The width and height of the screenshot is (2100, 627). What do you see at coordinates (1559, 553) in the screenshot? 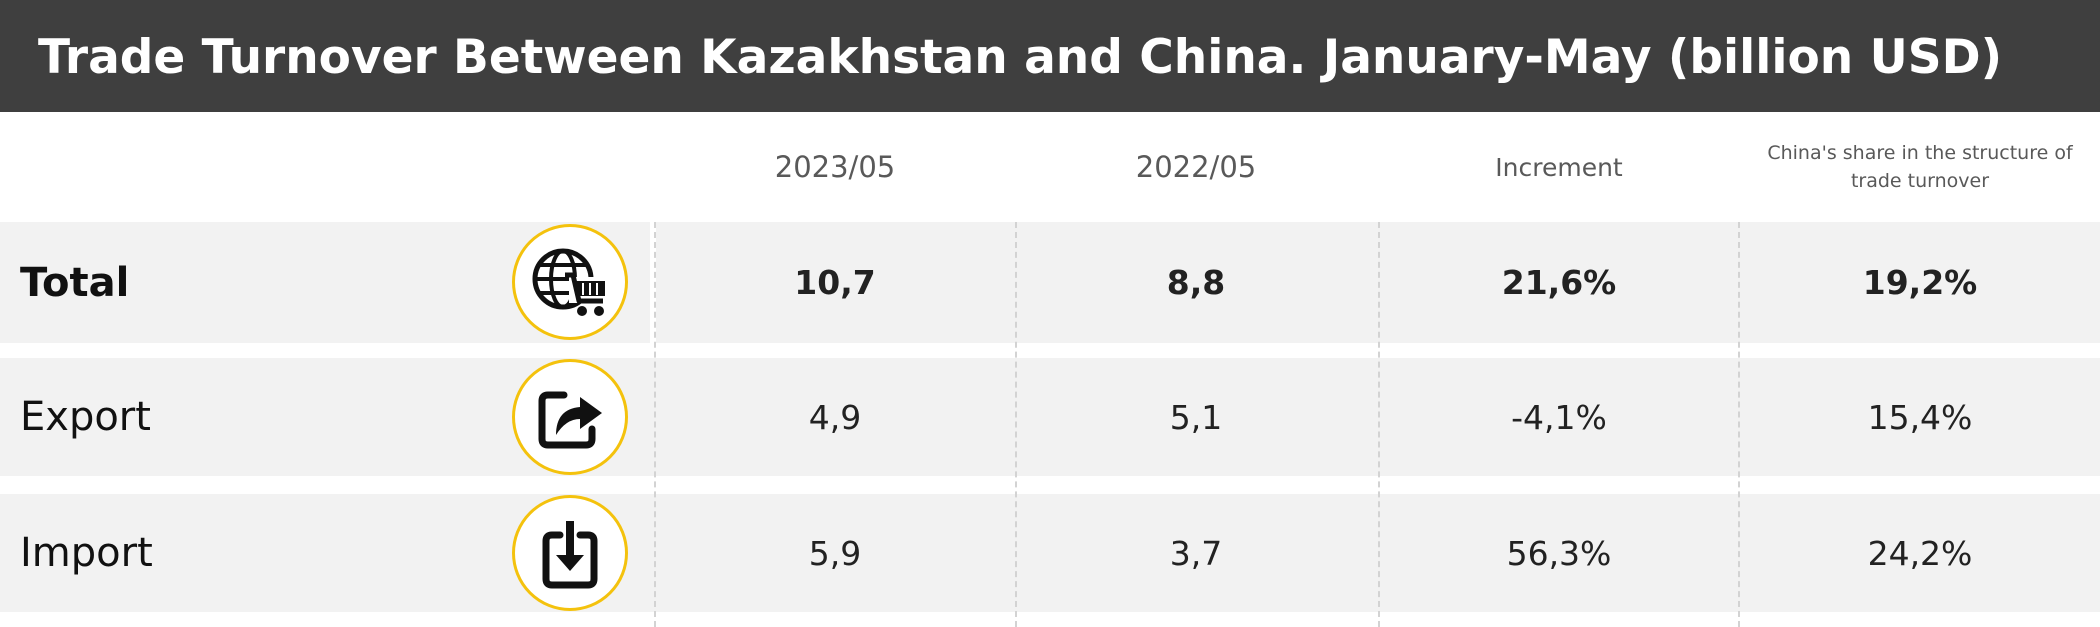
I see `cell-import-increment: 56,3%` at bounding box center [1559, 553].